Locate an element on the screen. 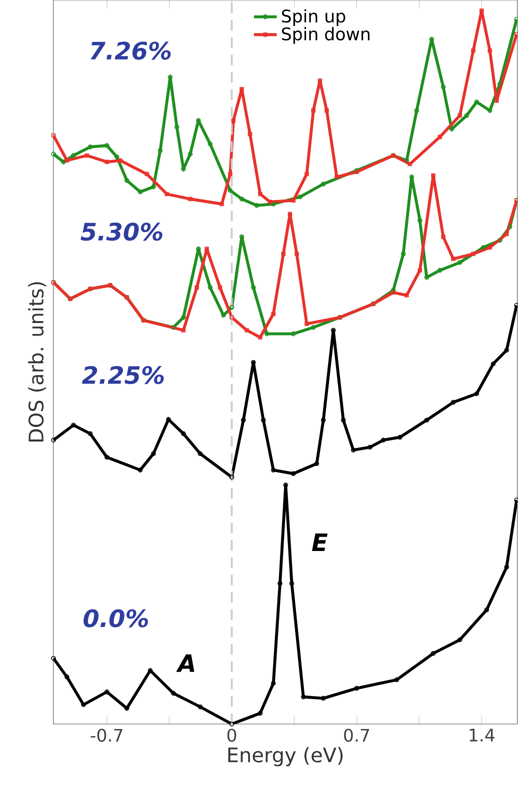 This screenshot has width=518, height=798. x-tick-label: 0 is located at coordinates (231, 735).